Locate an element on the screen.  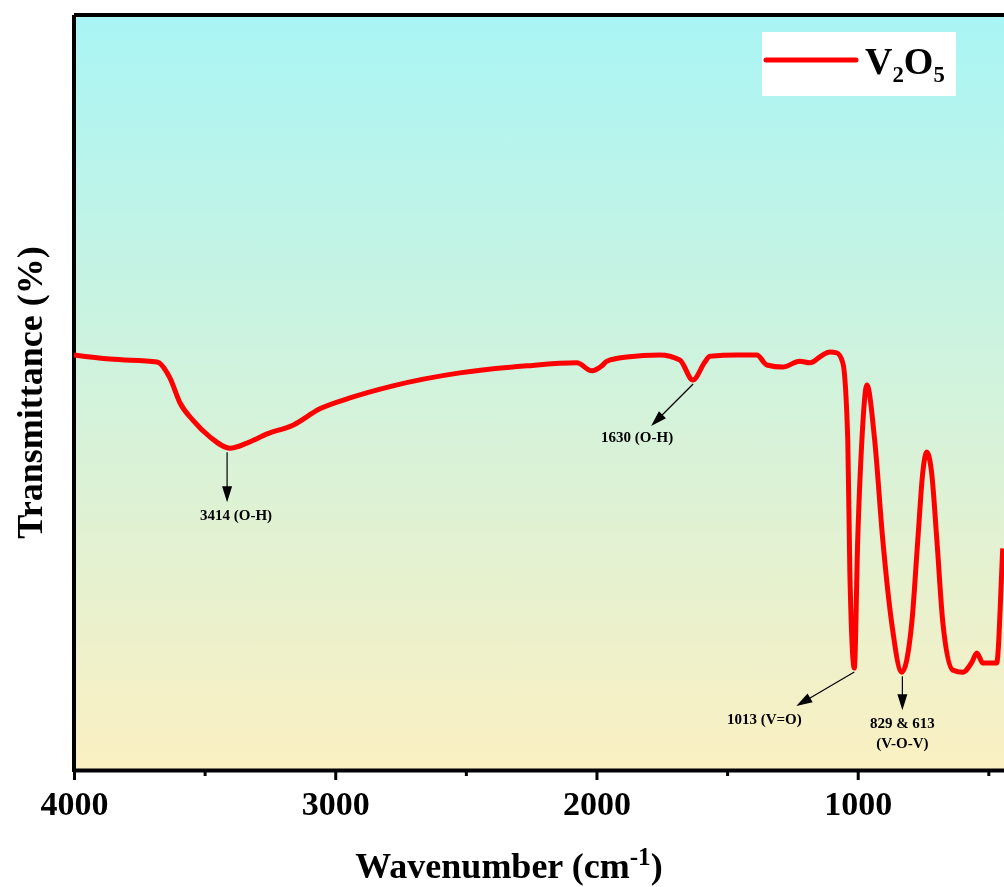
x-tick-label: 4000 is located at coordinates (74, 803).